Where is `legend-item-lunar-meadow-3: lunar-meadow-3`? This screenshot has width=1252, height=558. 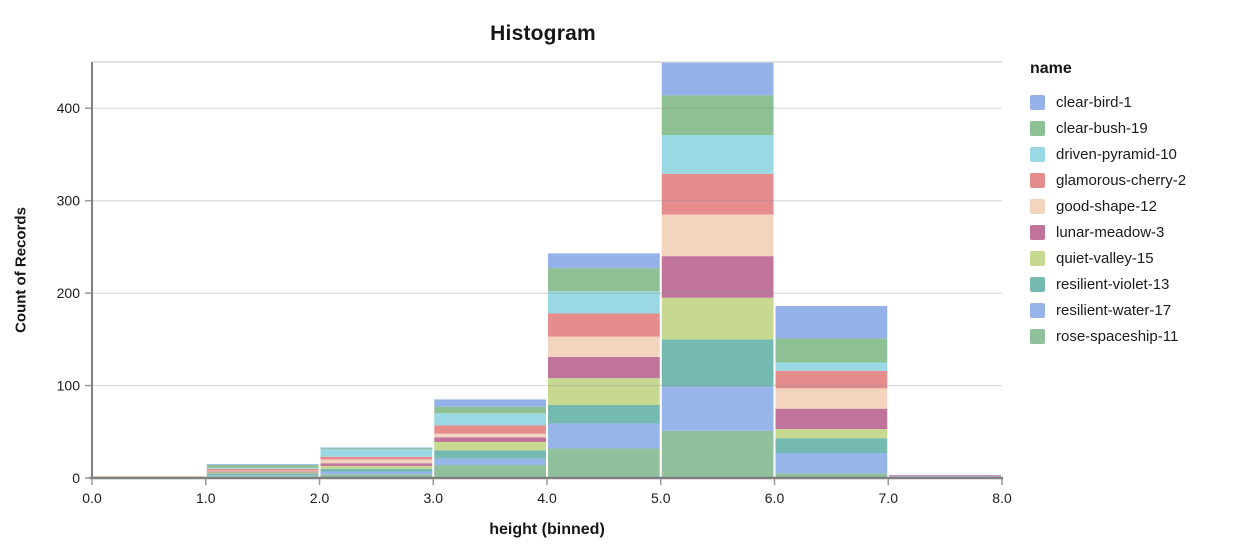
legend-item-lunar-meadow-3: lunar-meadow-3 is located at coordinates (1108, 232).